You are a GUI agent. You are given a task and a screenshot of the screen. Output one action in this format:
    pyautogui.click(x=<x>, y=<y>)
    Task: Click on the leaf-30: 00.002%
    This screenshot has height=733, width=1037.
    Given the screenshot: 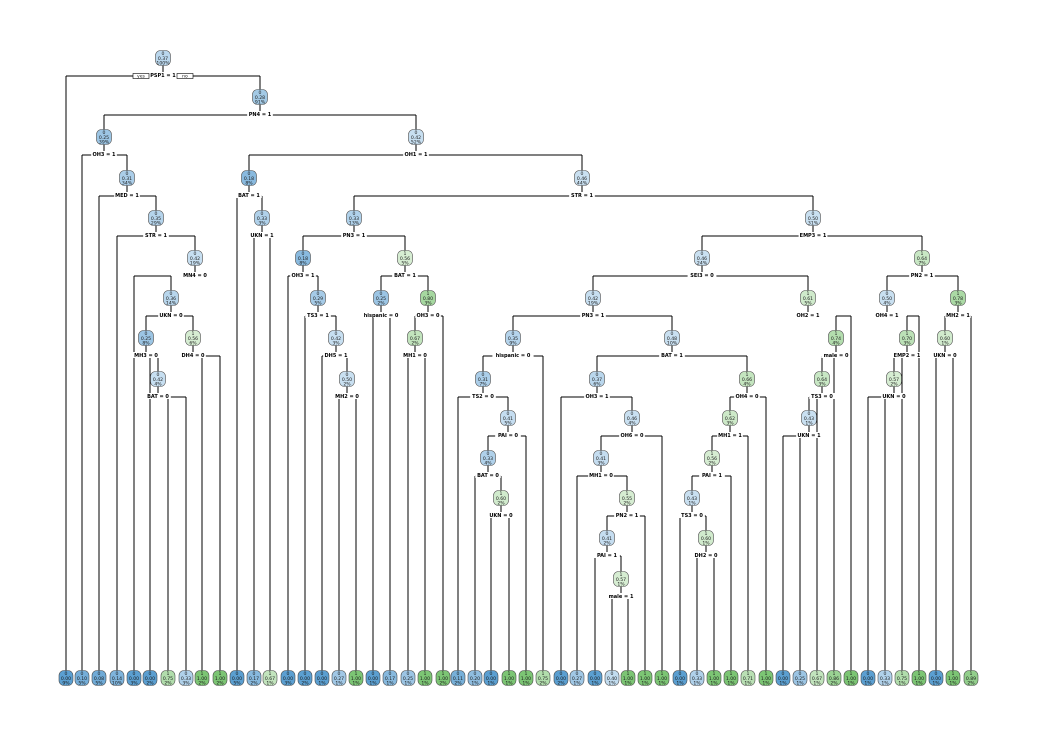 What is the action you would take?
    pyautogui.click(x=561, y=678)
    